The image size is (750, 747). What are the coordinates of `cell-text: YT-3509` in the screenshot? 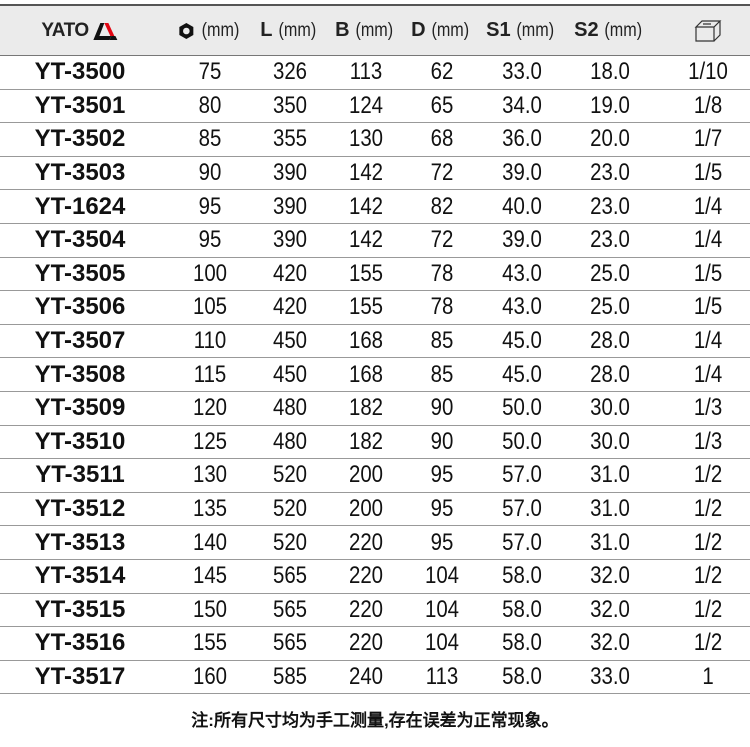 It's located at (80, 408).